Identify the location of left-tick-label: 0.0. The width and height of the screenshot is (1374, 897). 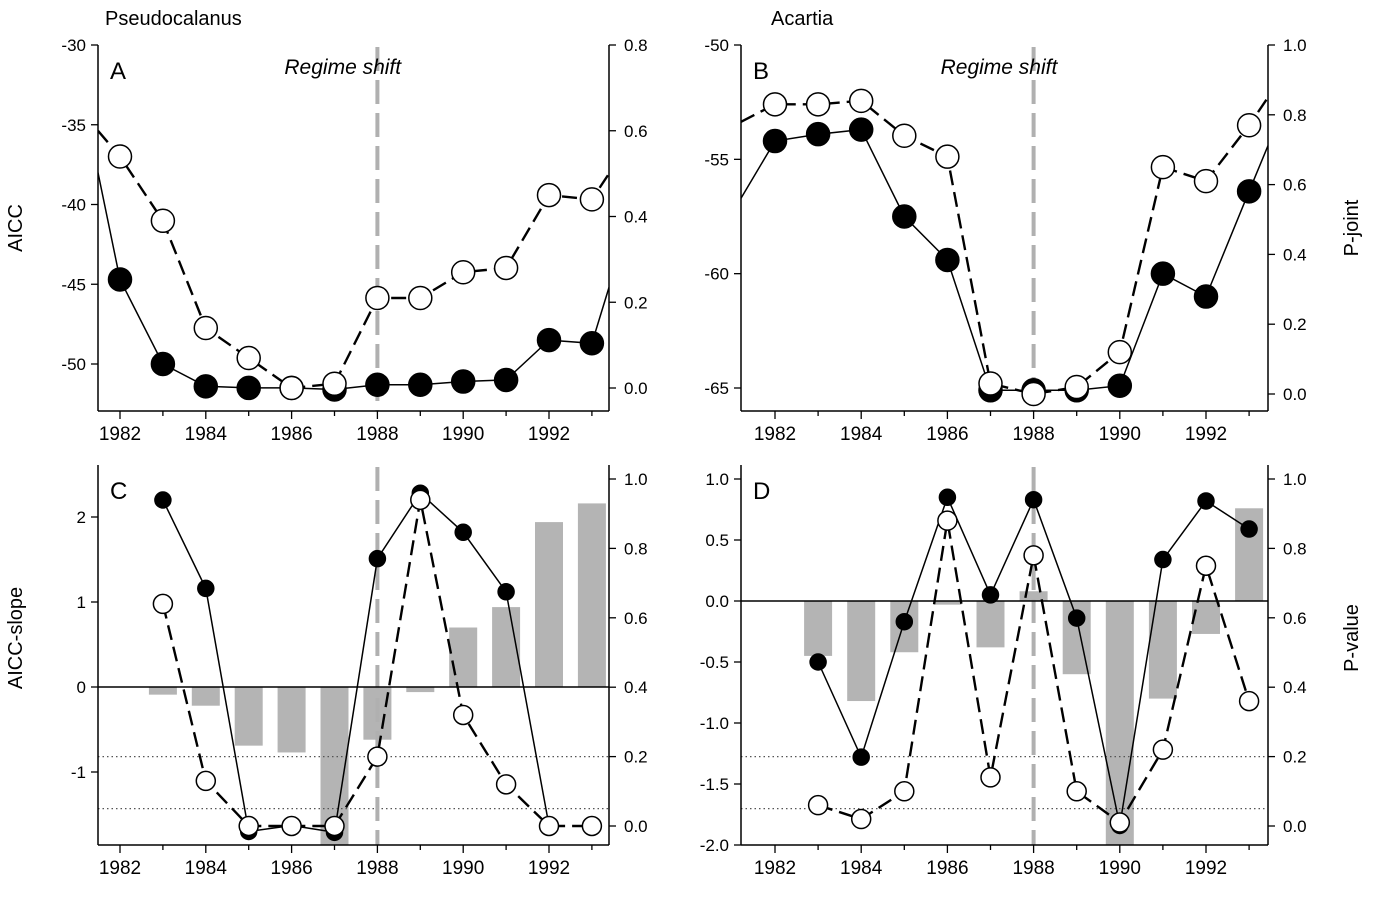
(717, 601).